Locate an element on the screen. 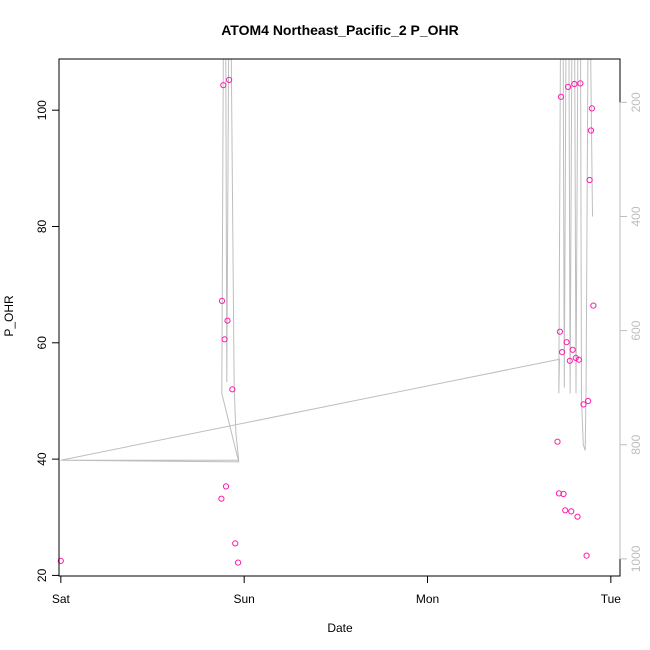 Image resolution: width=650 pixels, height=650 pixels. y-axis-label: P_OHR is located at coordinates (9, 316).